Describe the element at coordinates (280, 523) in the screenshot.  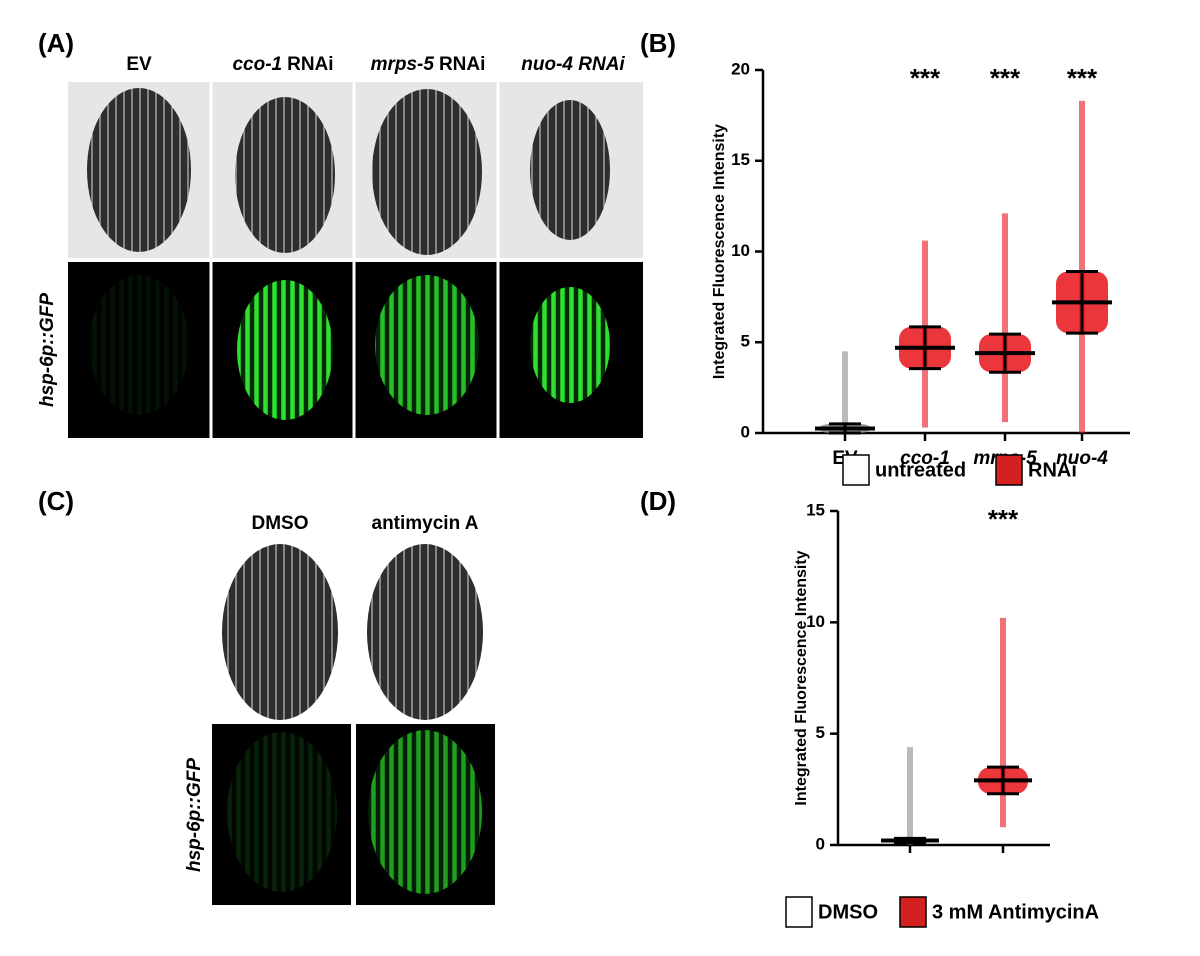
I see `column-label: DMSO` at that location.